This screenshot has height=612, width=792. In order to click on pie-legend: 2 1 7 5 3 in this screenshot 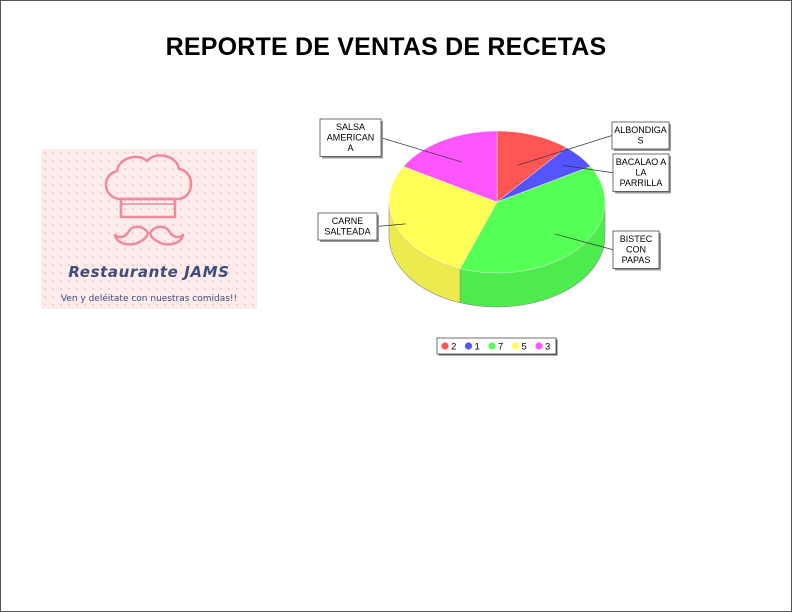, I will do `click(497, 346)`.